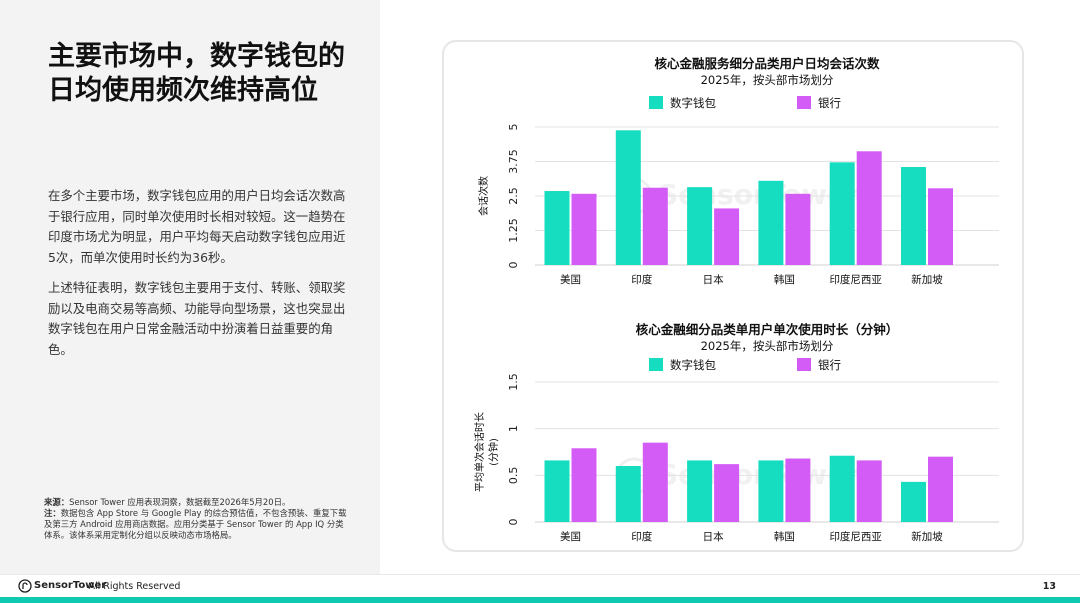  What do you see at coordinates (513, 161) in the screenshot?
I see `y-tick-label: 3.75` at bounding box center [513, 161].